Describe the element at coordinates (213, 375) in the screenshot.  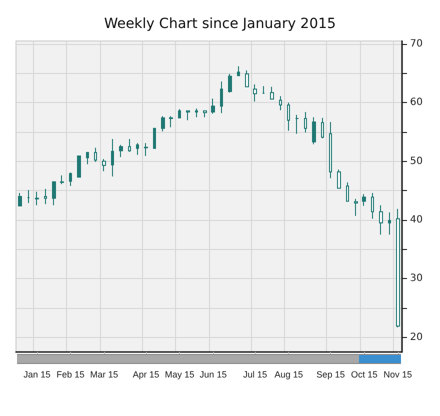
I see `x-tick-label: Jun 15` at that location.